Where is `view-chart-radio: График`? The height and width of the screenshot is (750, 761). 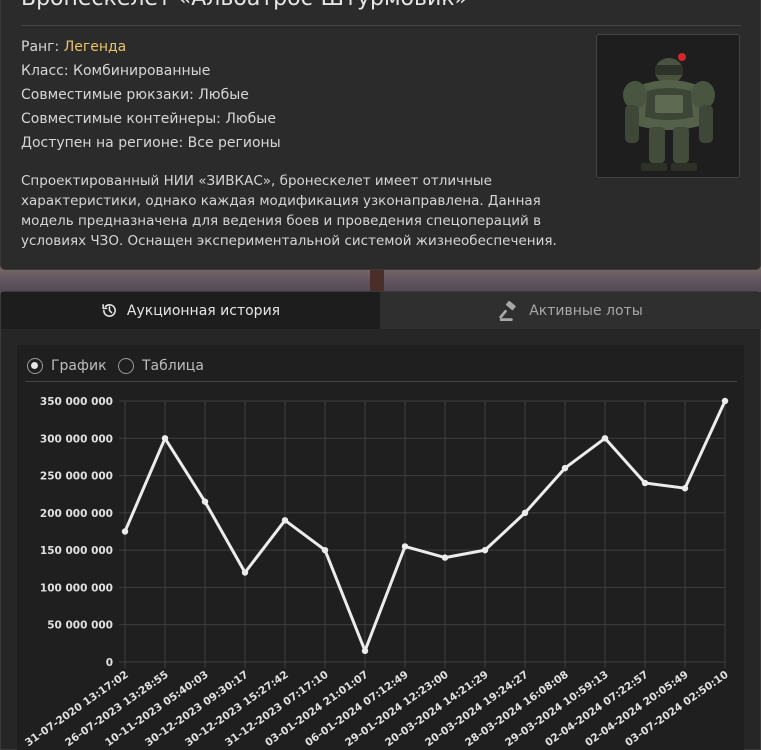 view-chart-radio: График is located at coordinates (67, 366).